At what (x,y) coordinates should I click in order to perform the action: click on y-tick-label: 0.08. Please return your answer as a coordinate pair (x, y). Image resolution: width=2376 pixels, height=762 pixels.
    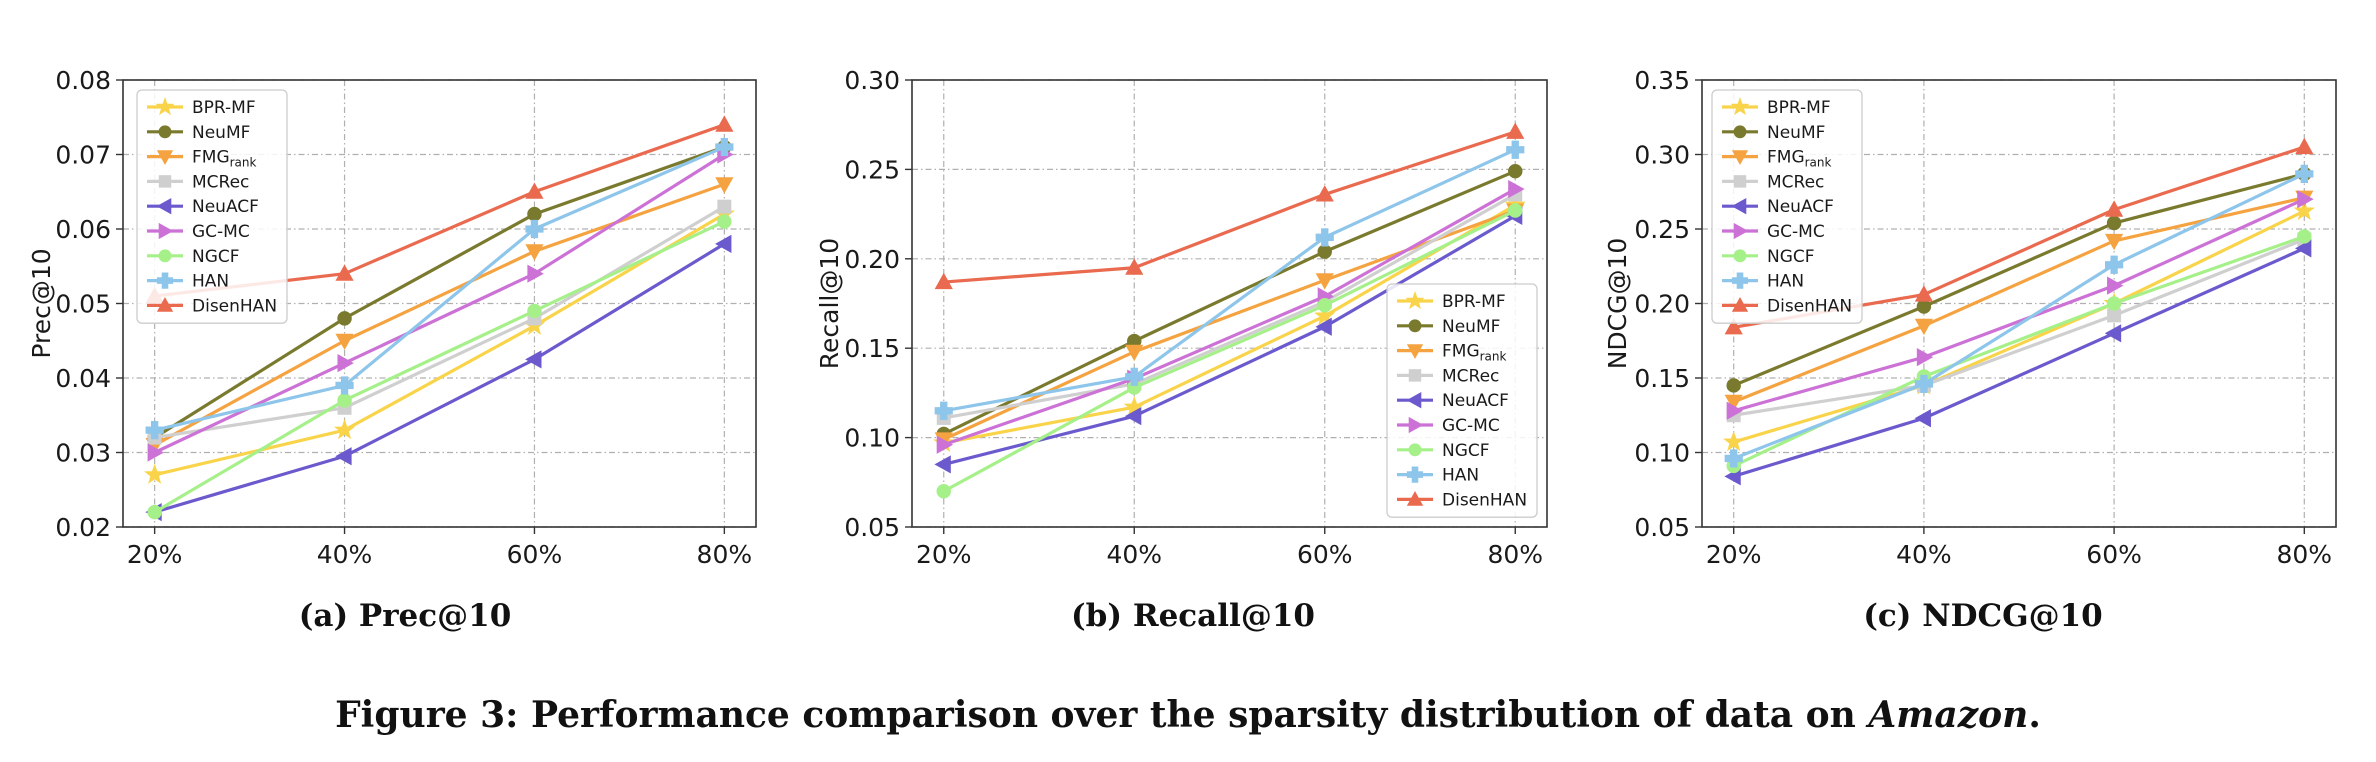
    Looking at the image, I should click on (83, 80).